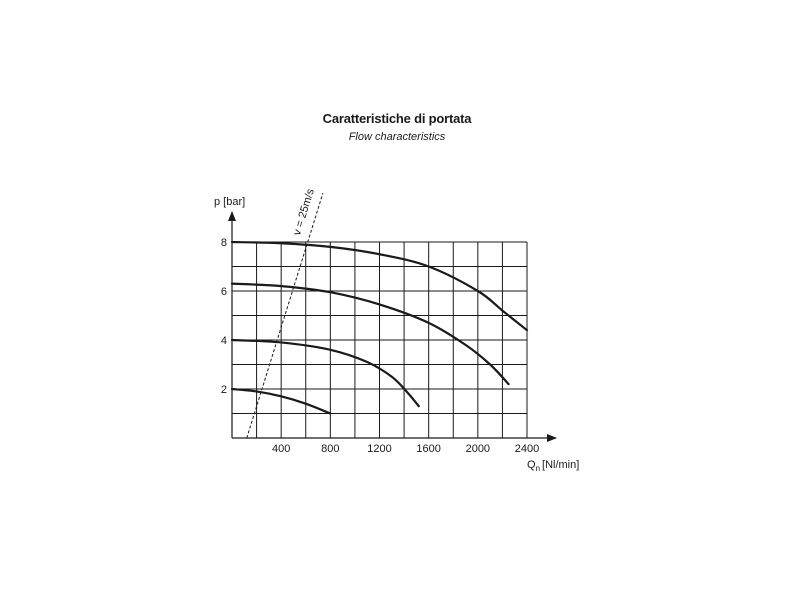 The image size is (800, 600). I want to click on velocity-line: v = 25m/s, so click(285, 313).